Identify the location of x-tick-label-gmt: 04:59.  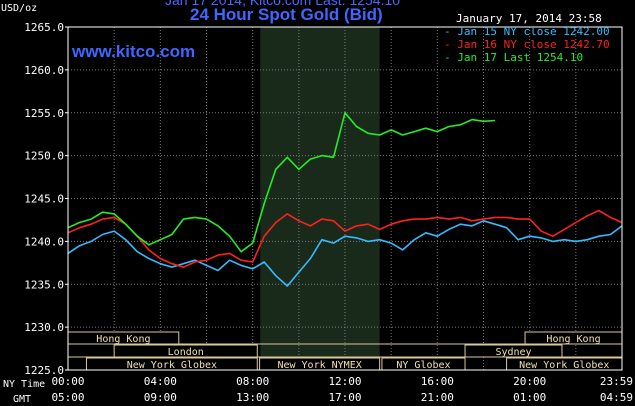
(616, 397).